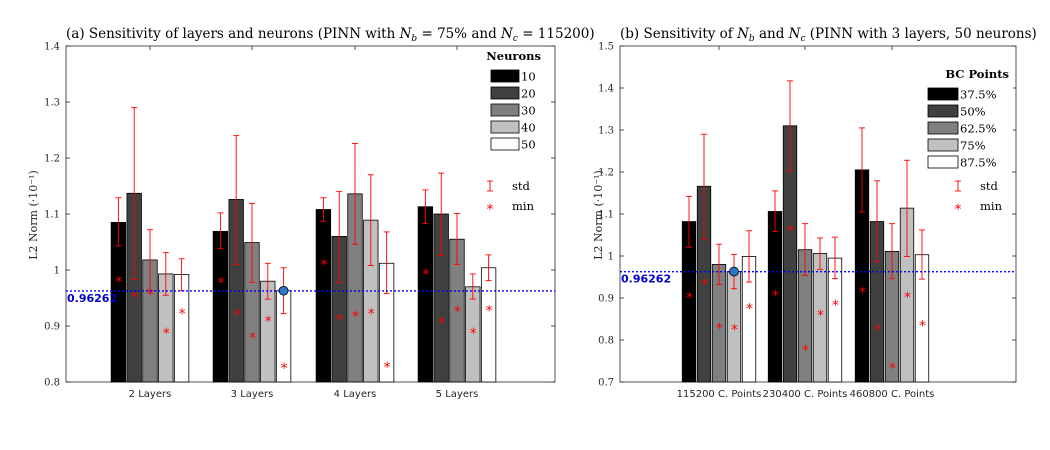 Image resolution: width=1050 pixels, height=450 pixels. Describe the element at coordinates (973, 146) in the screenshot. I see `legend-label: 75%` at that location.